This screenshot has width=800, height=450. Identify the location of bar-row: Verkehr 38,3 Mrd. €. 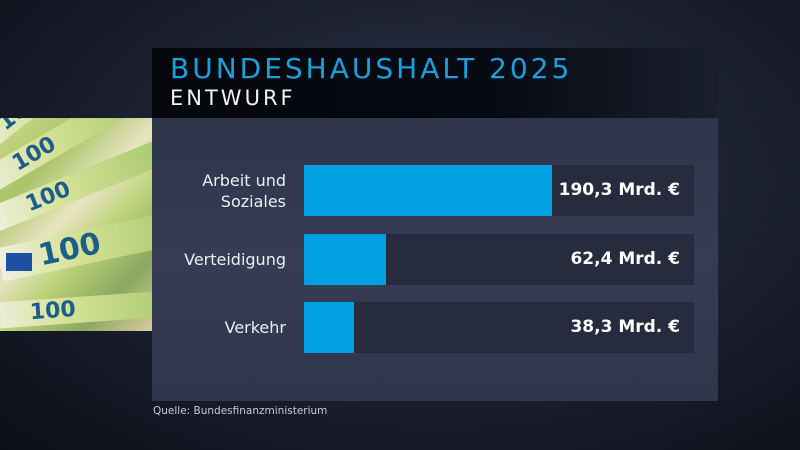
(435, 327).